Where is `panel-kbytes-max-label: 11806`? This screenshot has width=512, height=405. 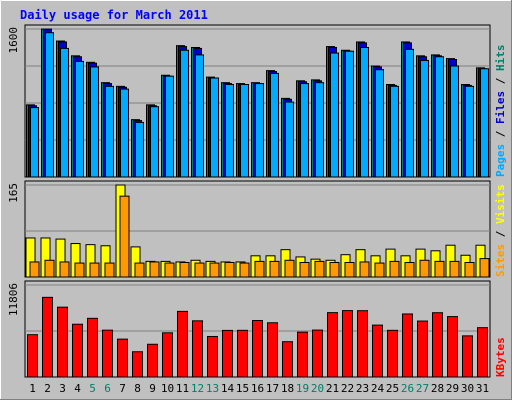 panel-kbytes-max-label: 11806 is located at coordinates (13, 299).